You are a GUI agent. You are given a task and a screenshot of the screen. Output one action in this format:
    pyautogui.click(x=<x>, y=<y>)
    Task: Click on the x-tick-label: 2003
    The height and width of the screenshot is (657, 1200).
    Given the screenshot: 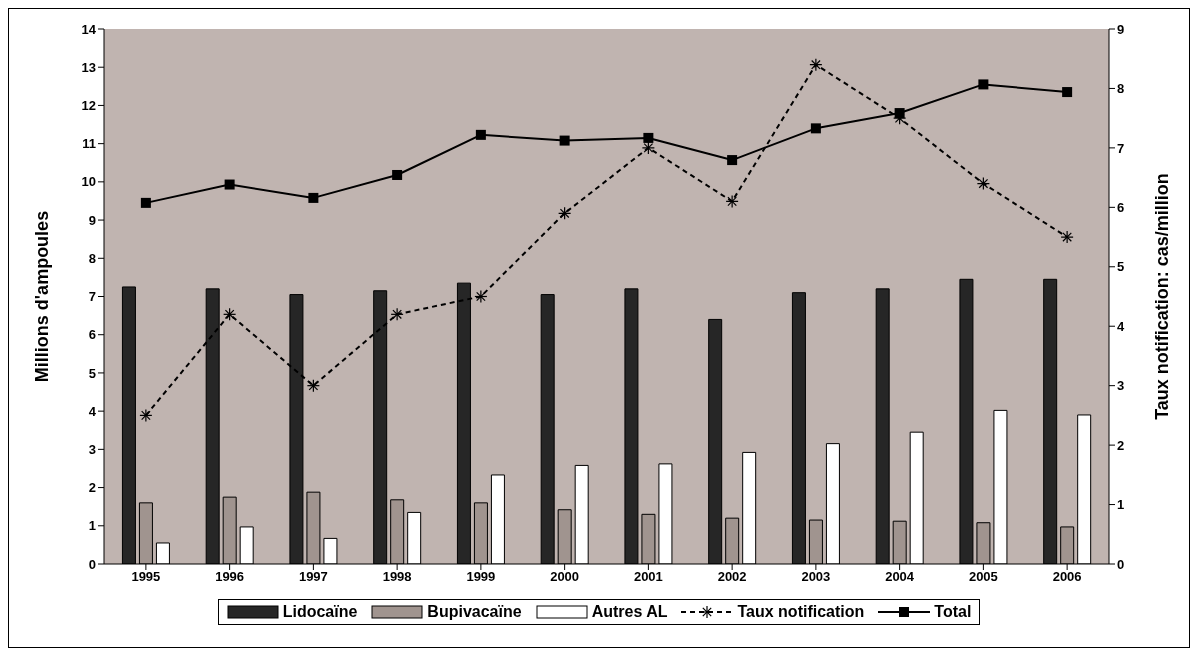 What is the action you would take?
    pyautogui.click(x=816, y=577)
    